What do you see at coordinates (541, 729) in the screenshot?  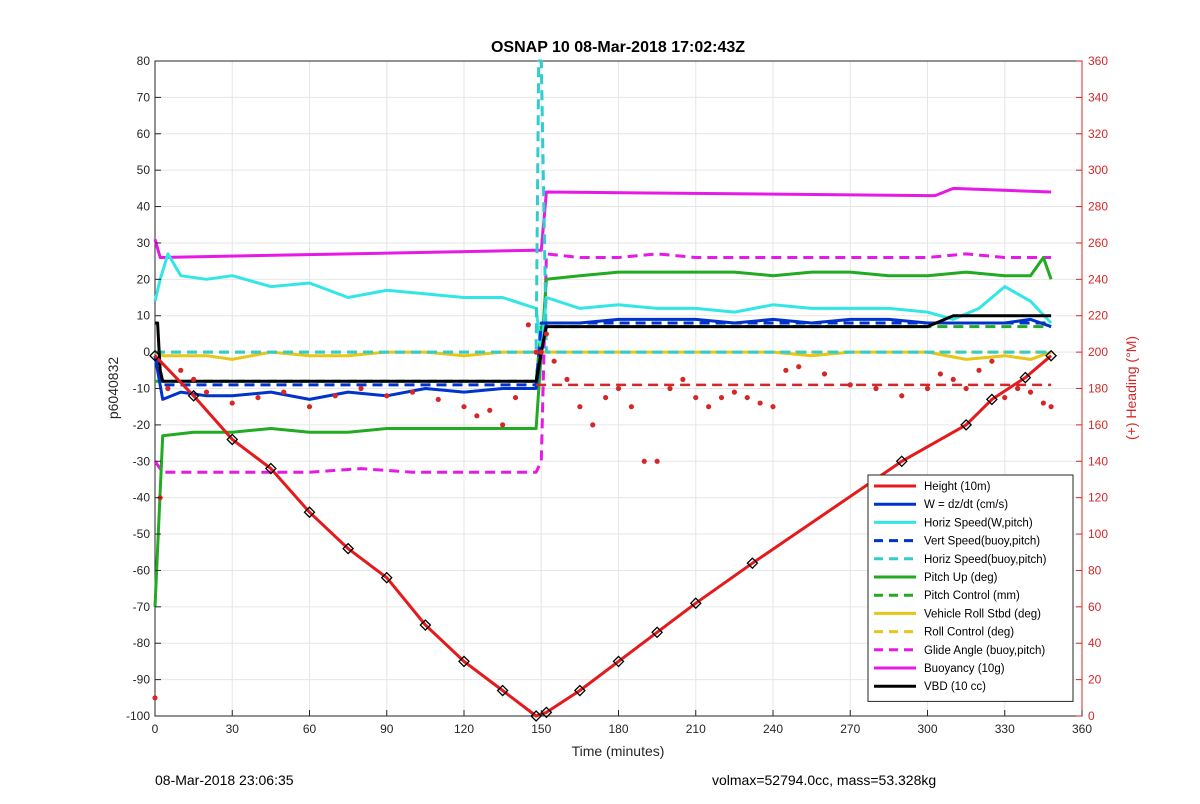 I see `x-tick-label: 150` at bounding box center [541, 729].